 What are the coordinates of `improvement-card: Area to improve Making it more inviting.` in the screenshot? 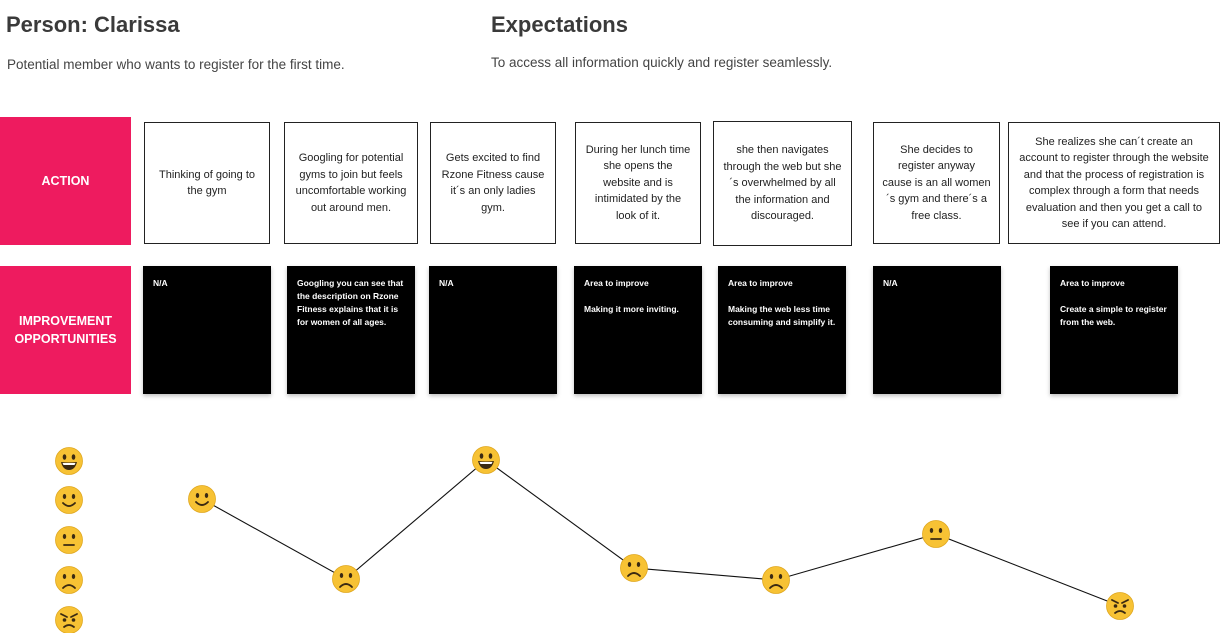 It's located at (638, 330).